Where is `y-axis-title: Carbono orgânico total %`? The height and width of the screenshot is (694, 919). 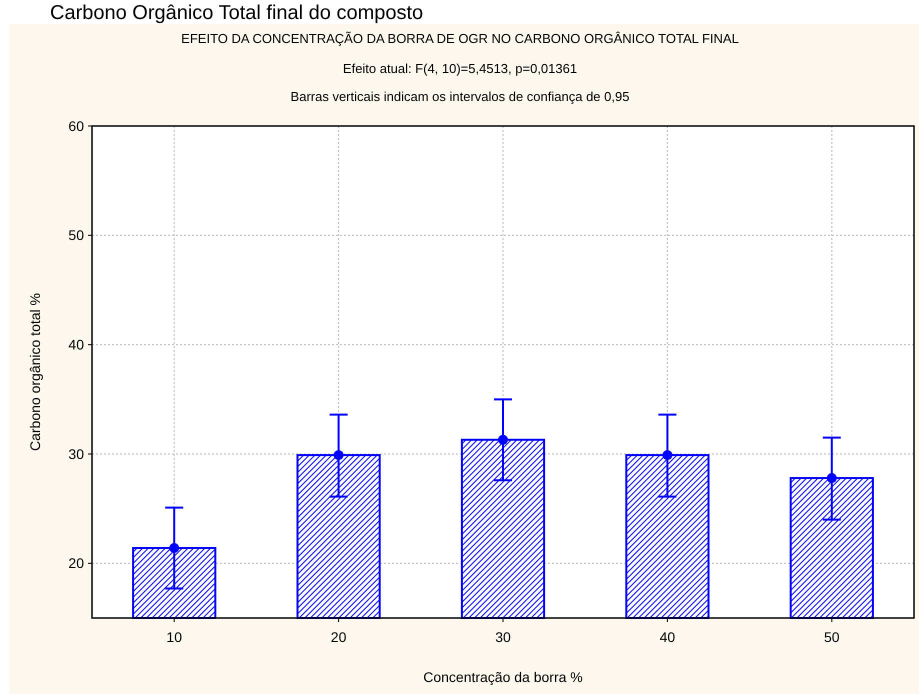
y-axis-title: Carbono orgânico total % is located at coordinates (35, 372).